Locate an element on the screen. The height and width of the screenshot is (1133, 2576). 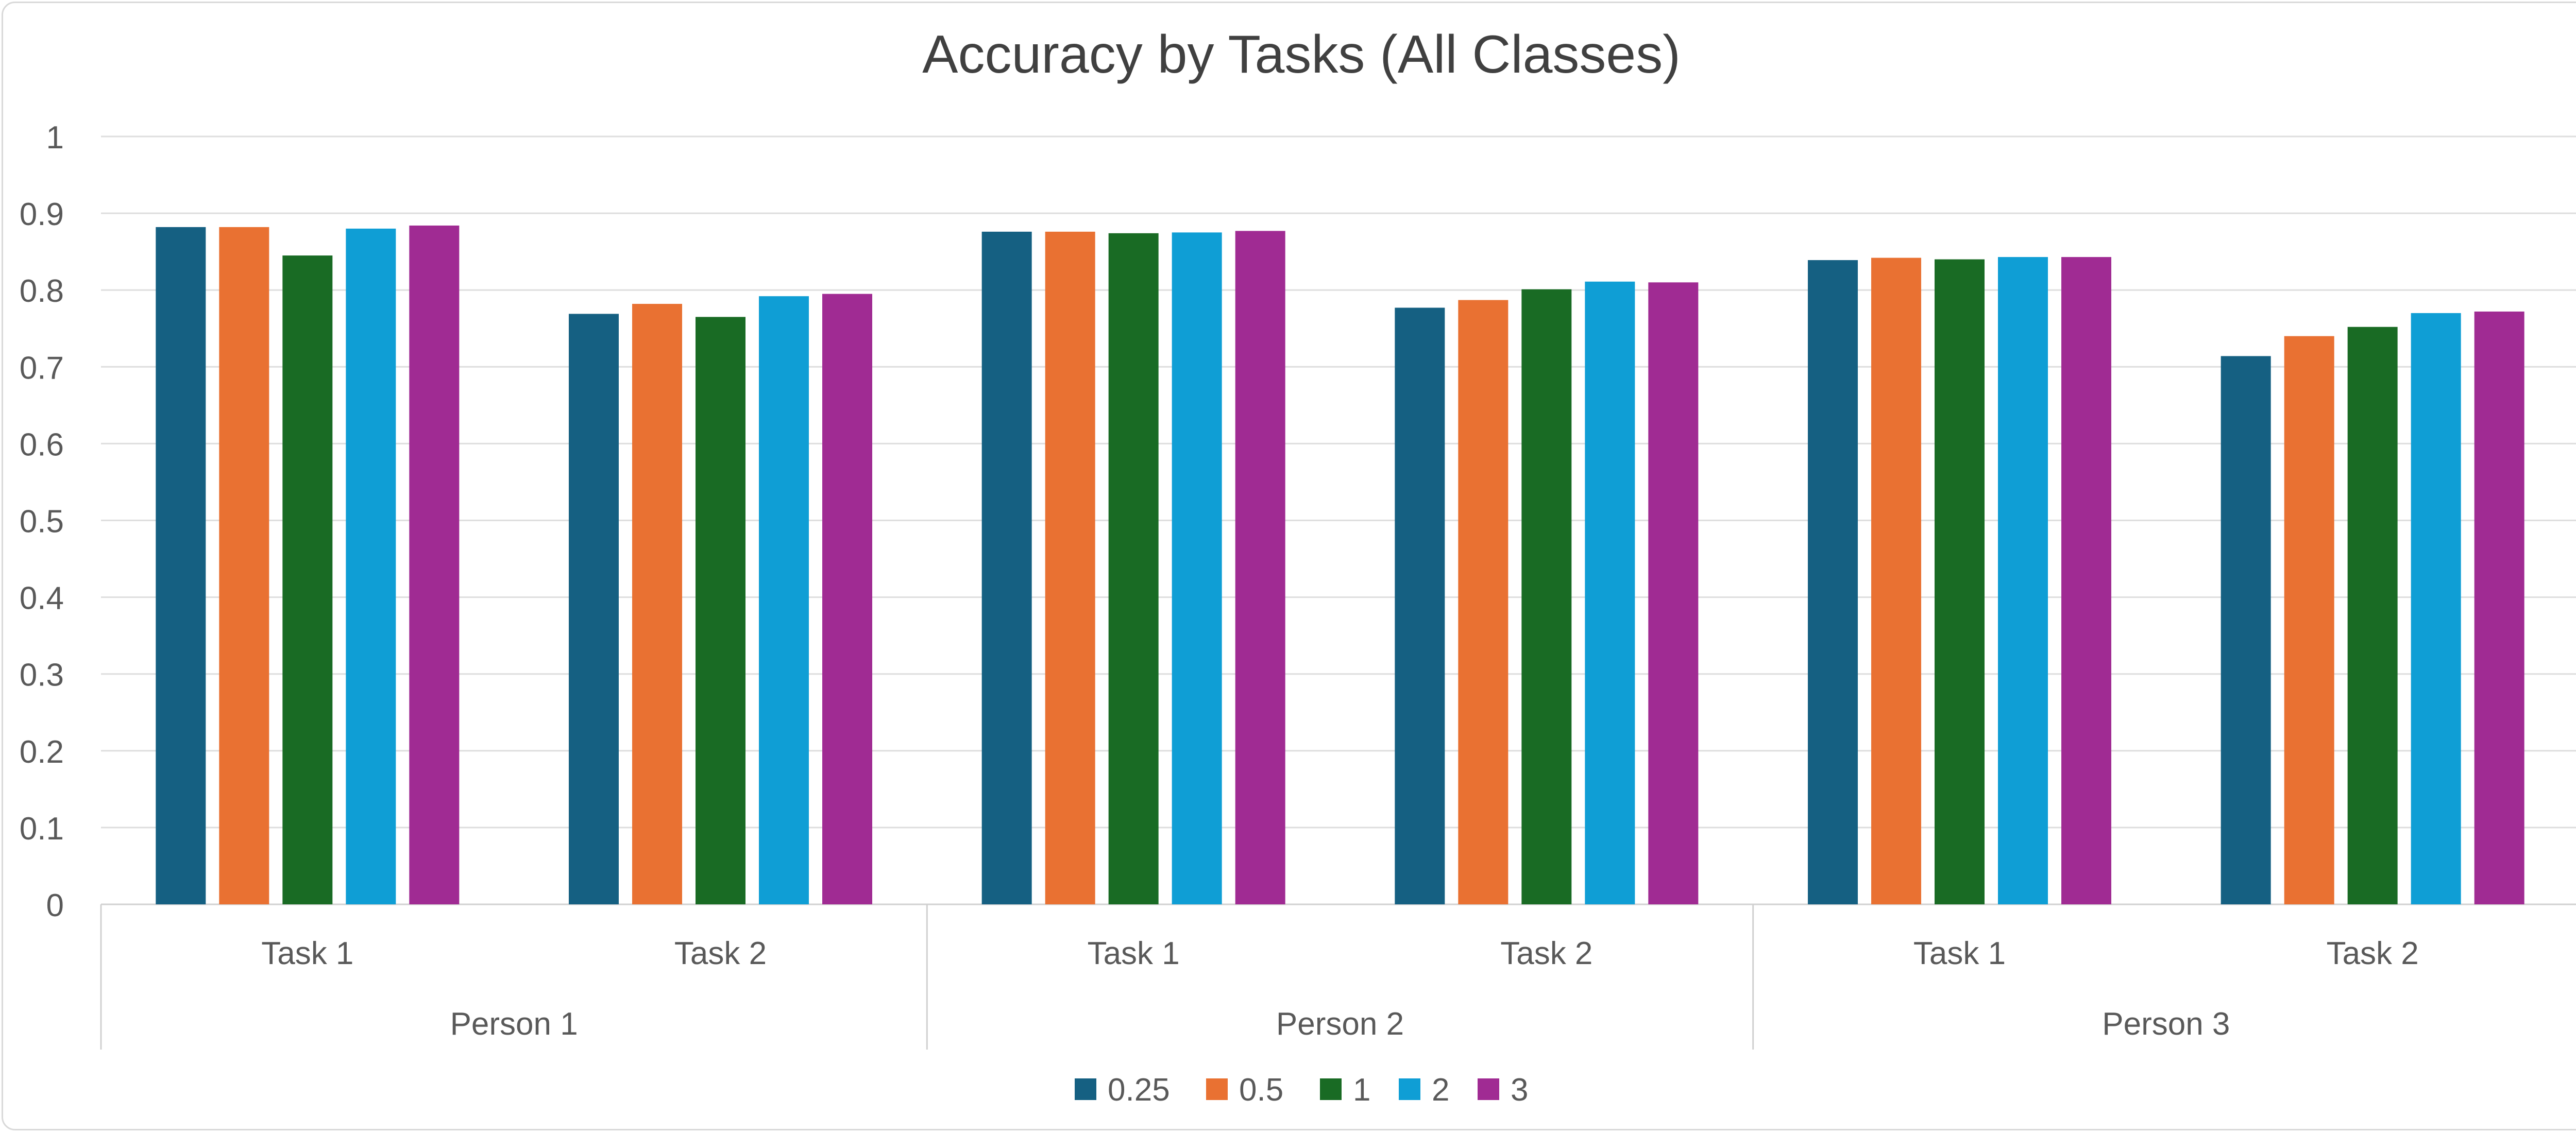
y-tick-label: 0.8 is located at coordinates (42, 291).